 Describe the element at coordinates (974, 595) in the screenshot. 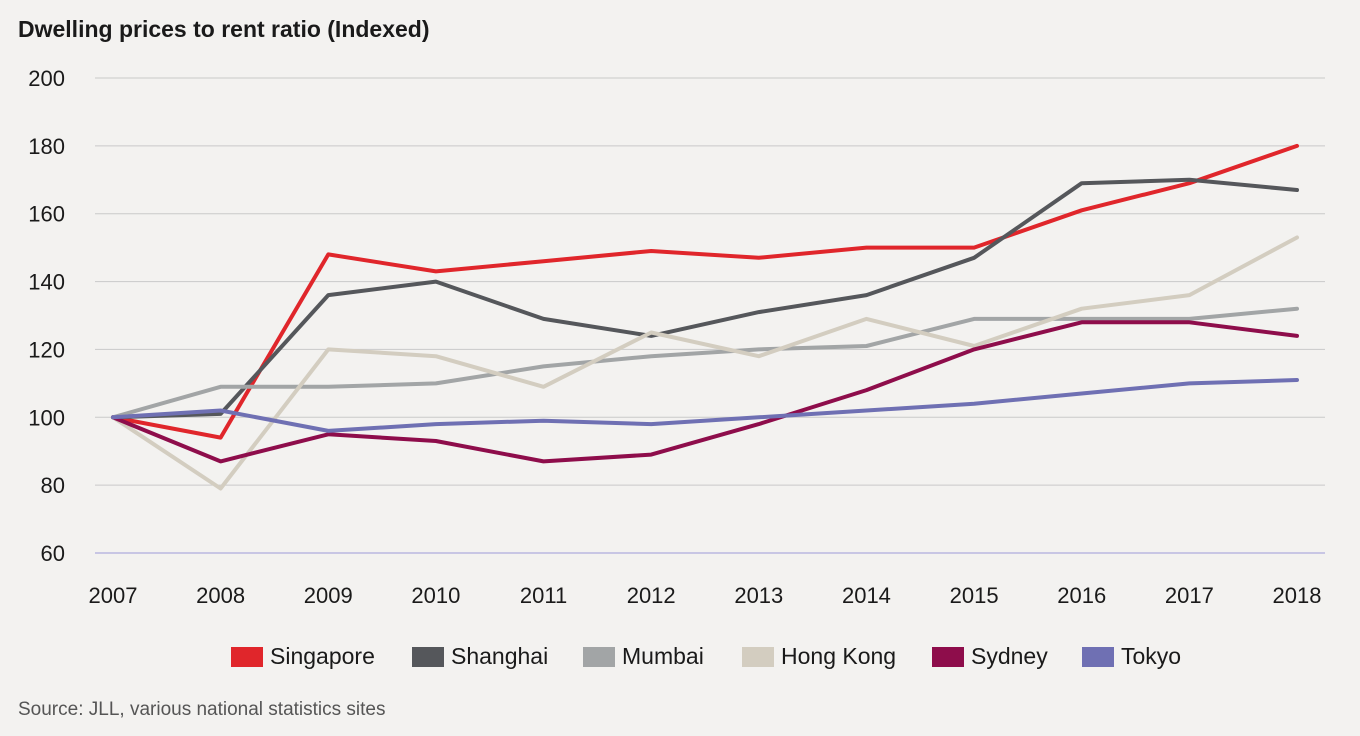

I see `x-tick-label: 2015` at that location.